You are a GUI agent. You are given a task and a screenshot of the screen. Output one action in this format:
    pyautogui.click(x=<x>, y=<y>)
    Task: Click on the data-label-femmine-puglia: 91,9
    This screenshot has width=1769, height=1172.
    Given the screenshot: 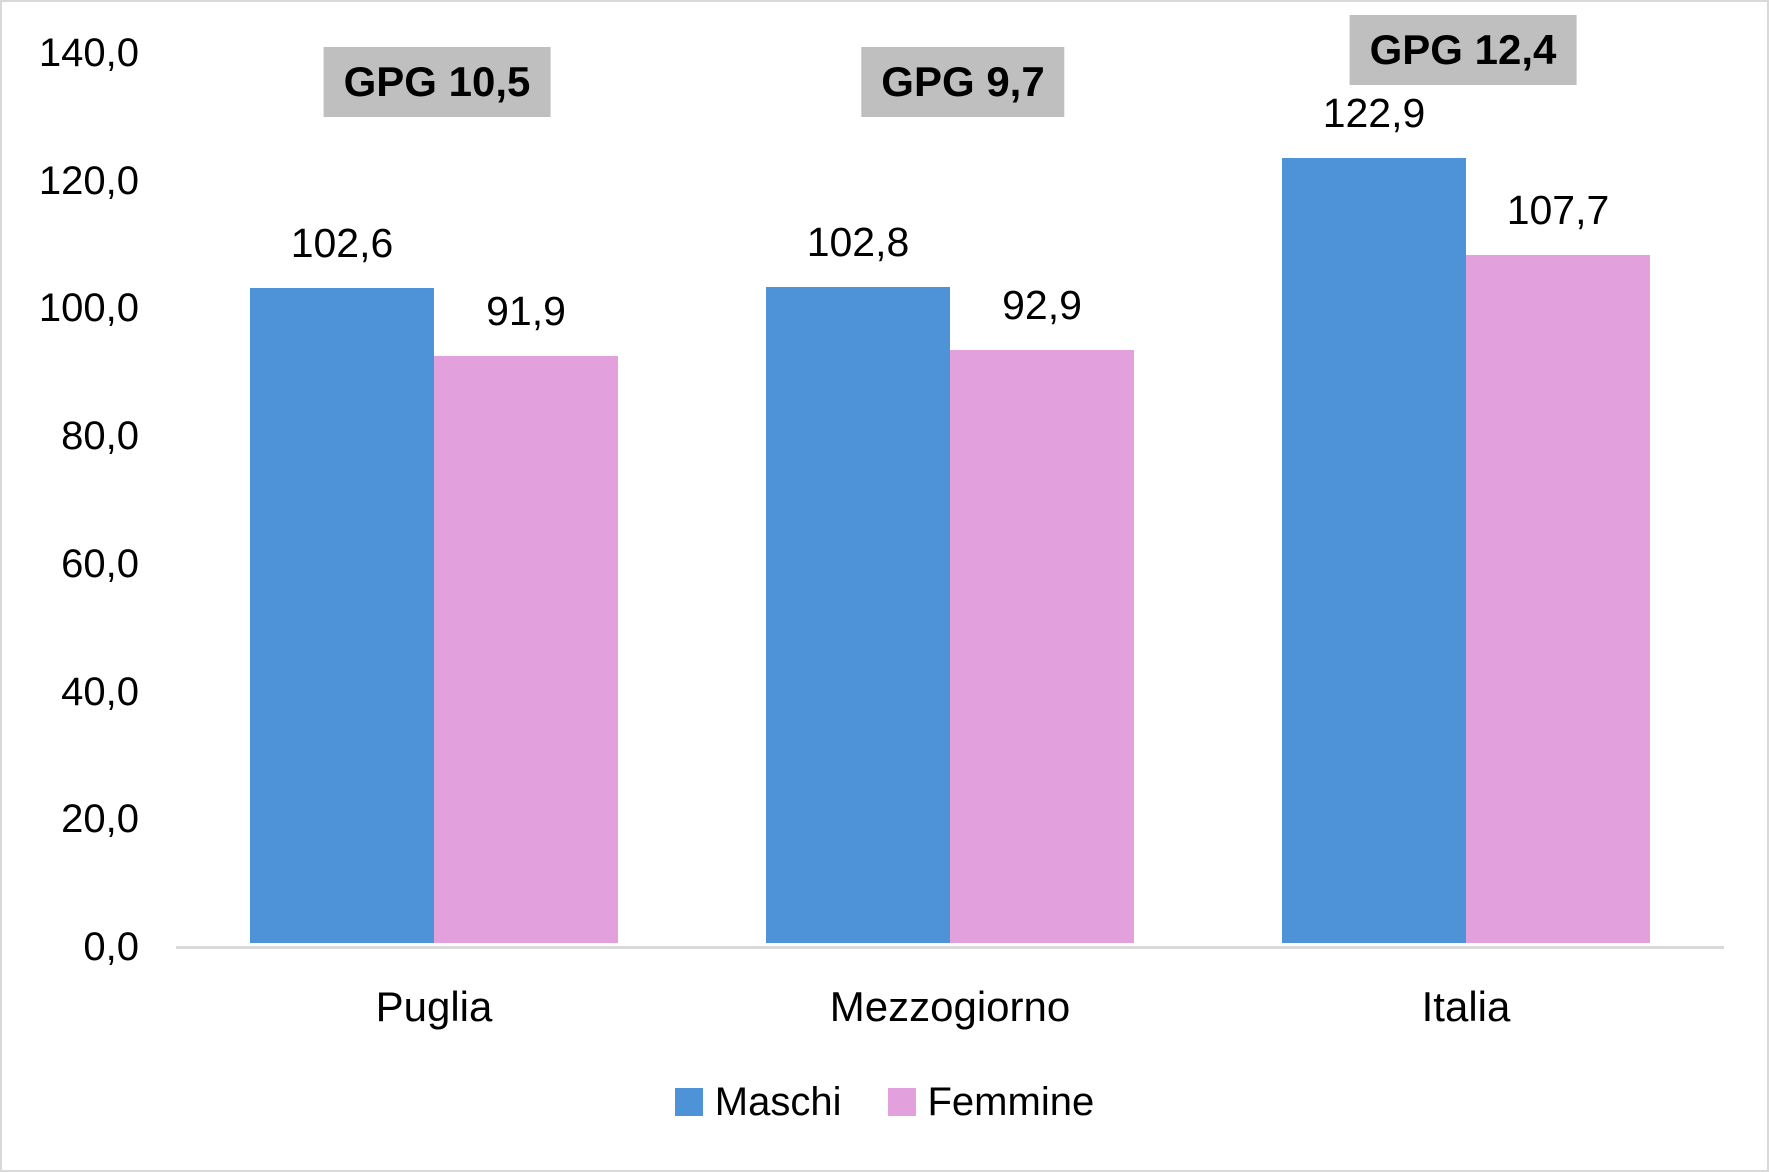 What is the action you would take?
    pyautogui.click(x=526, y=311)
    